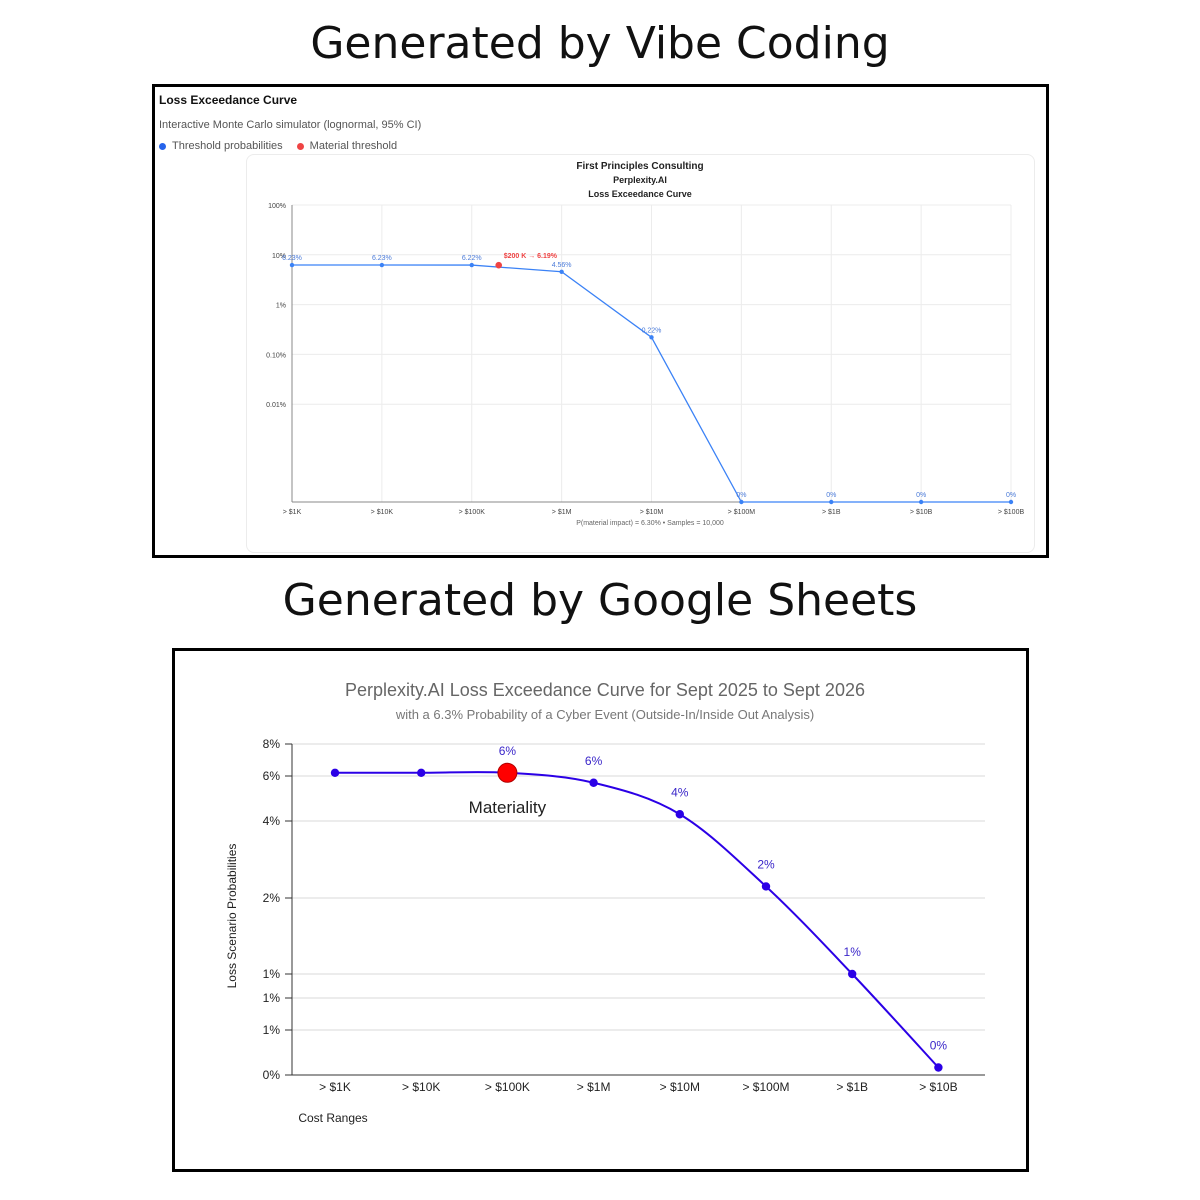 The height and width of the screenshot is (1200, 1200). I want to click on legend-item-threshold: Threshold probabilities, so click(221, 146).